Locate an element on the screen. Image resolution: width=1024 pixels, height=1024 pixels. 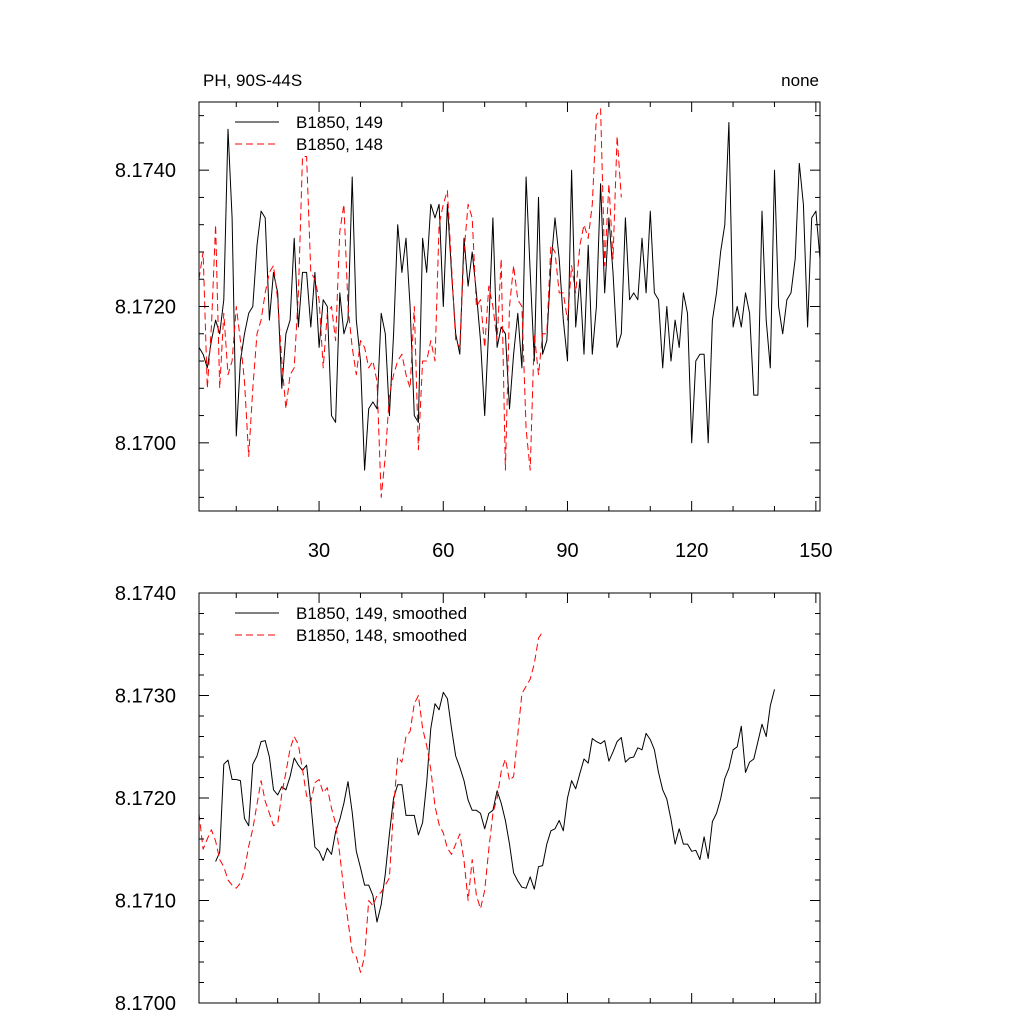
top-x-tick-label: 120 is located at coordinates (691, 551).